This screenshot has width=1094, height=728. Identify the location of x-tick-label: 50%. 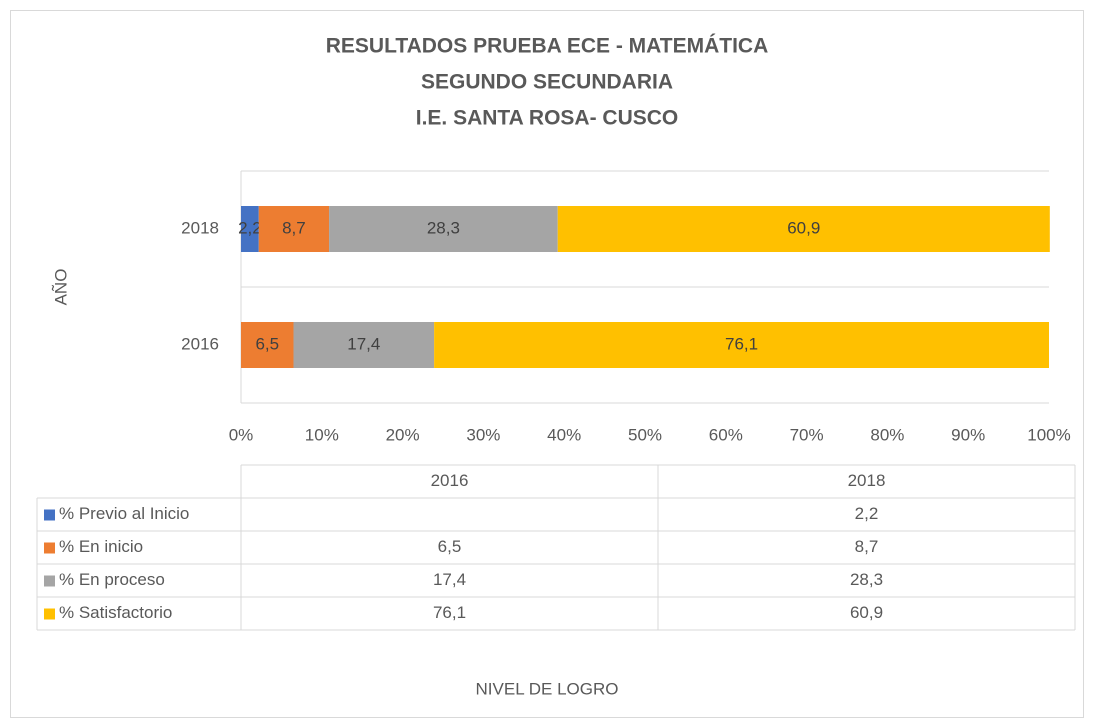
(645, 434).